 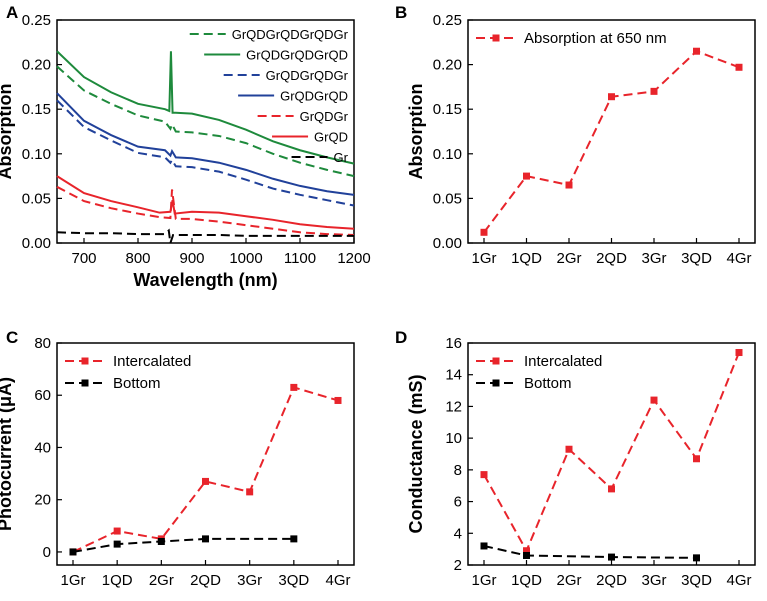 I want to click on y-tick-label: 4, so click(x=458, y=533).